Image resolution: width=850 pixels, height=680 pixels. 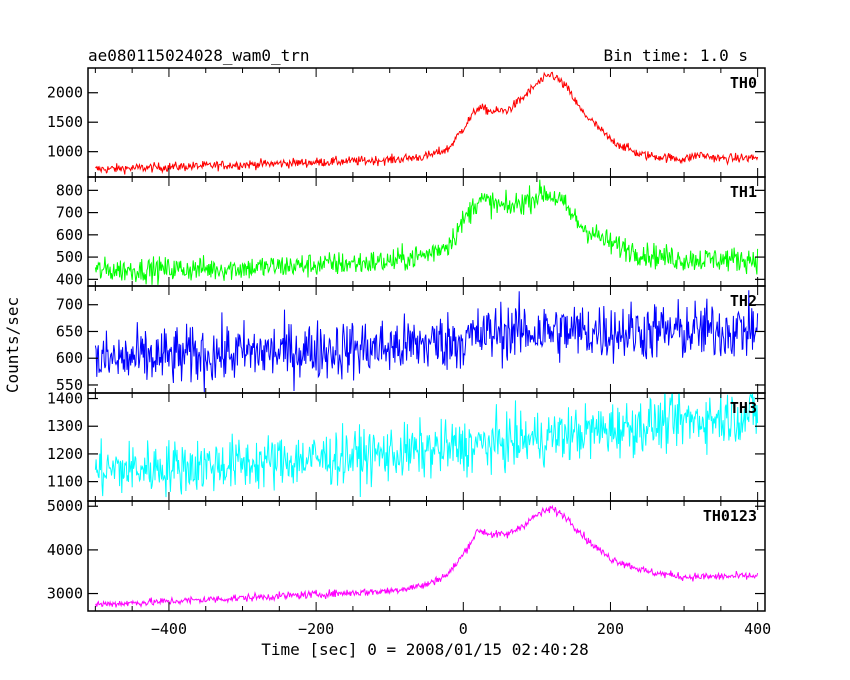 What do you see at coordinates (199, 55) in the screenshot?
I see `plot-title: ae080115024028_wam0_trn` at bounding box center [199, 55].